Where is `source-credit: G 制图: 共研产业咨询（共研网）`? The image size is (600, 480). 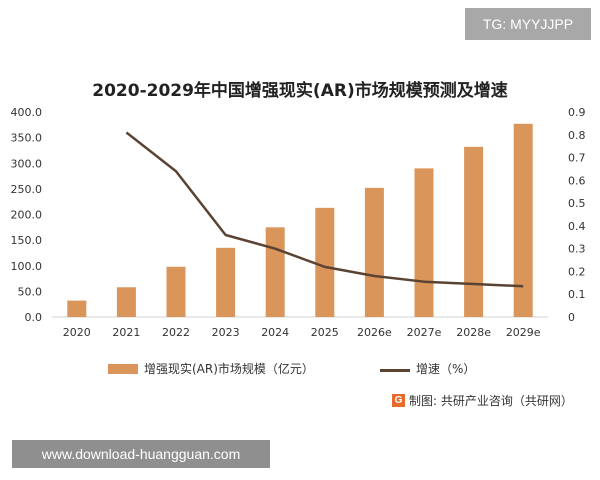
source-credit: G 制图: 共研产业咨询（共研网） is located at coordinates (482, 400).